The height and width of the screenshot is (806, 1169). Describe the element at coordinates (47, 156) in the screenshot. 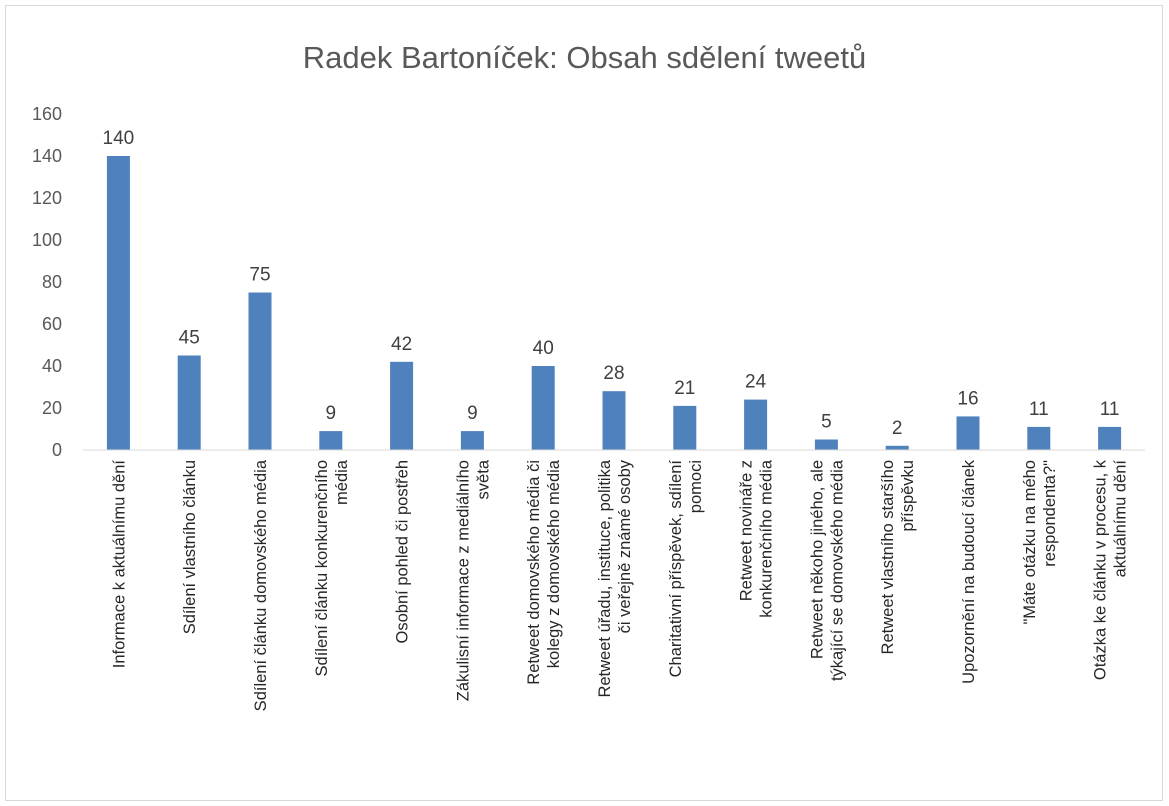

I see `y-tick-label: 140` at that location.